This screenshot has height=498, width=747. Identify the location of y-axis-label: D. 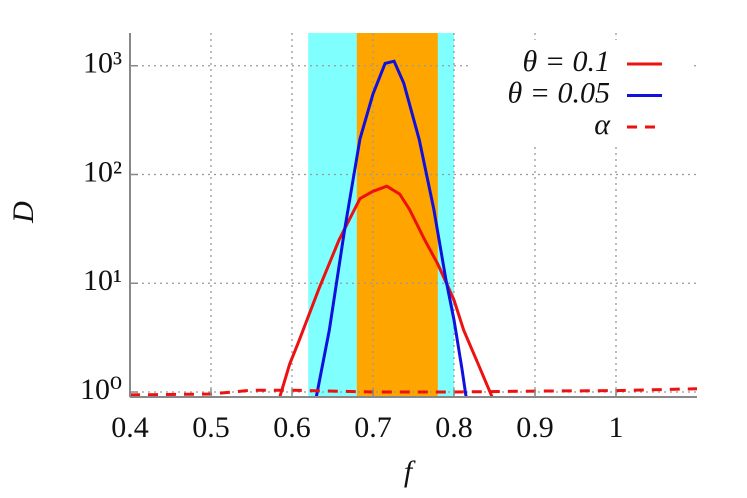
(23, 212).